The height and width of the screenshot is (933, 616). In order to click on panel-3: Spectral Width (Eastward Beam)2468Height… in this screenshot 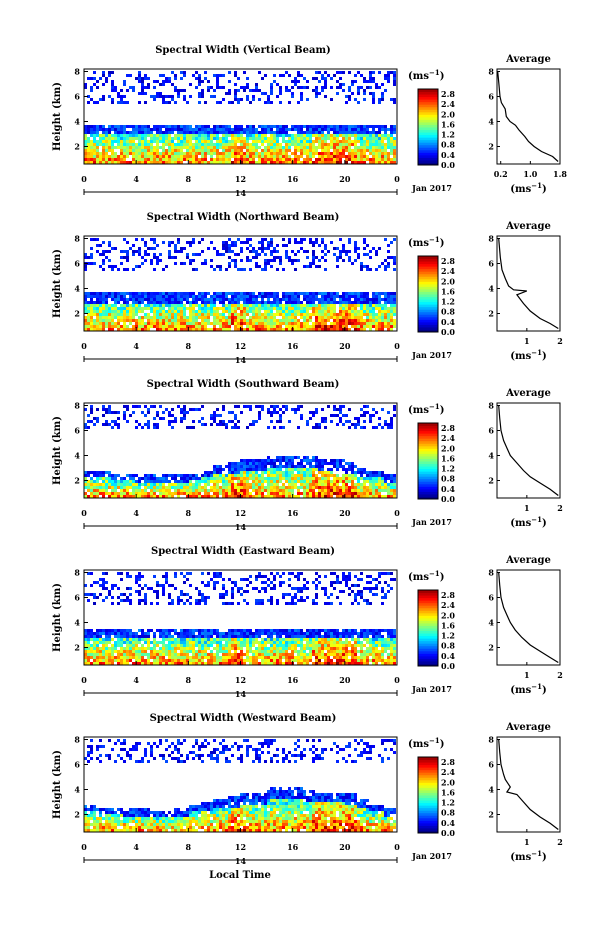, I will do `click(307, 622)`.